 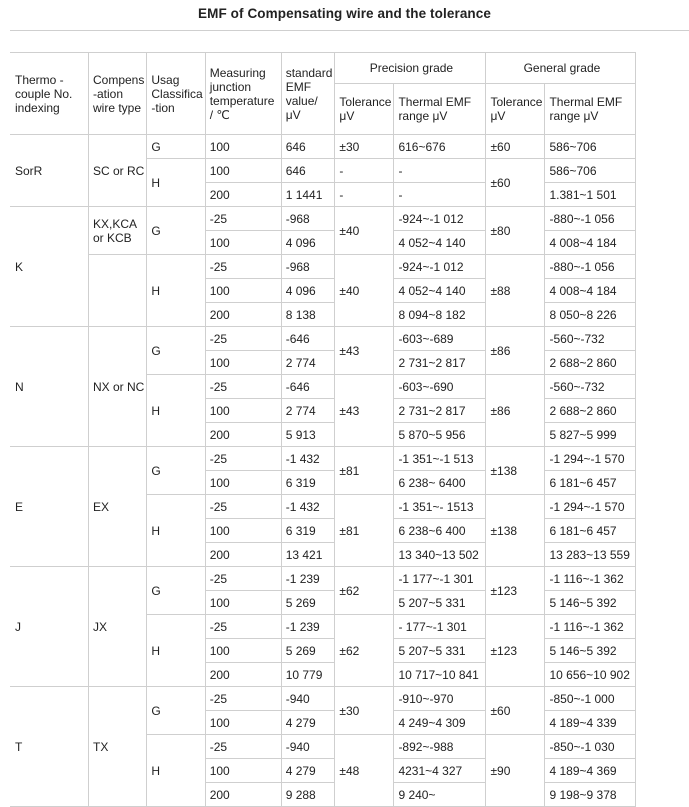 What do you see at coordinates (515, 109) in the screenshot?
I see `header-general-tolerance: Tolerance μV` at bounding box center [515, 109].